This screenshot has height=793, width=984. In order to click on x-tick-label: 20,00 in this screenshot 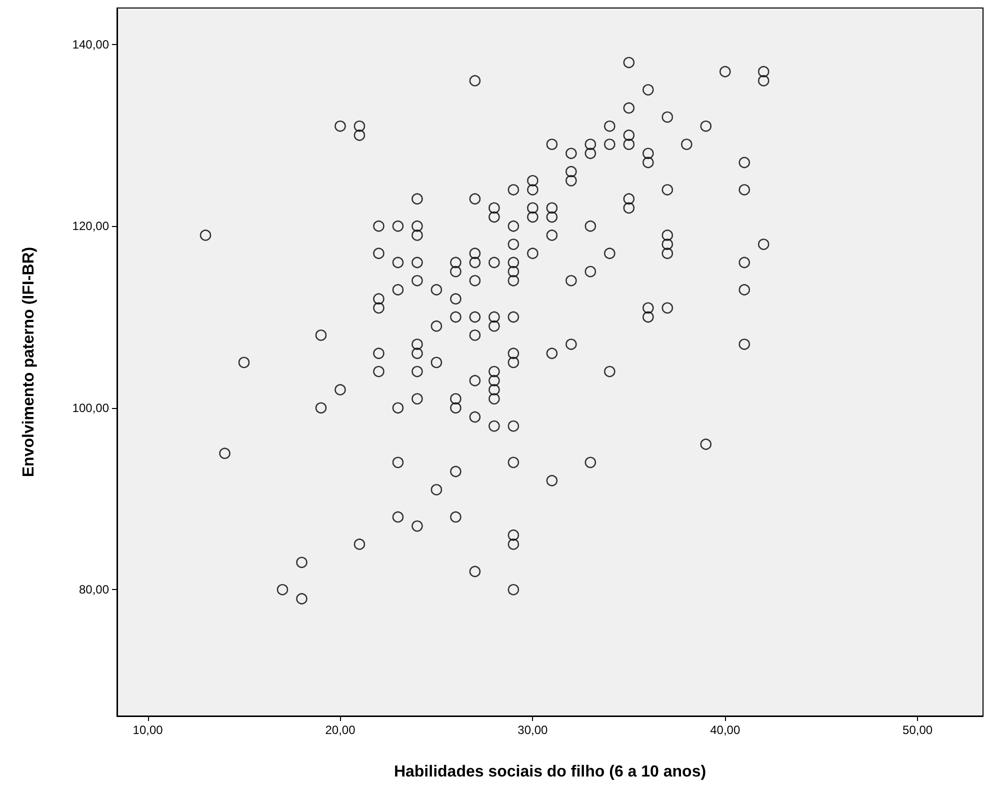, I will do `click(340, 730)`.